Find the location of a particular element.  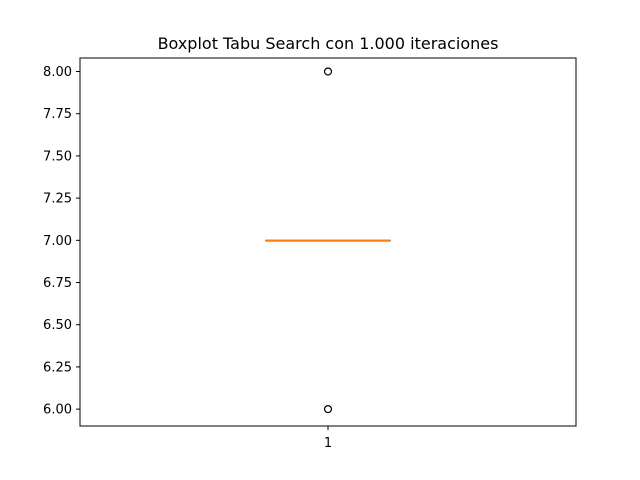

x-tick-label: 1 is located at coordinates (328, 443).